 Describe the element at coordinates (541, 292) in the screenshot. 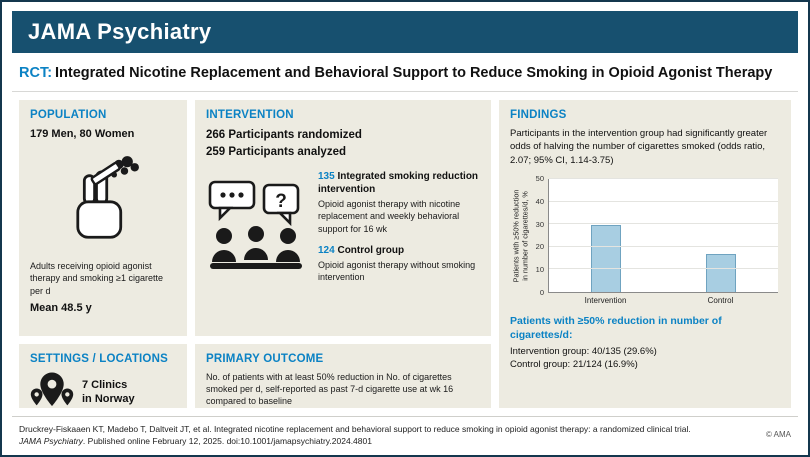

I see `chart-y-tick-label: 0` at that location.